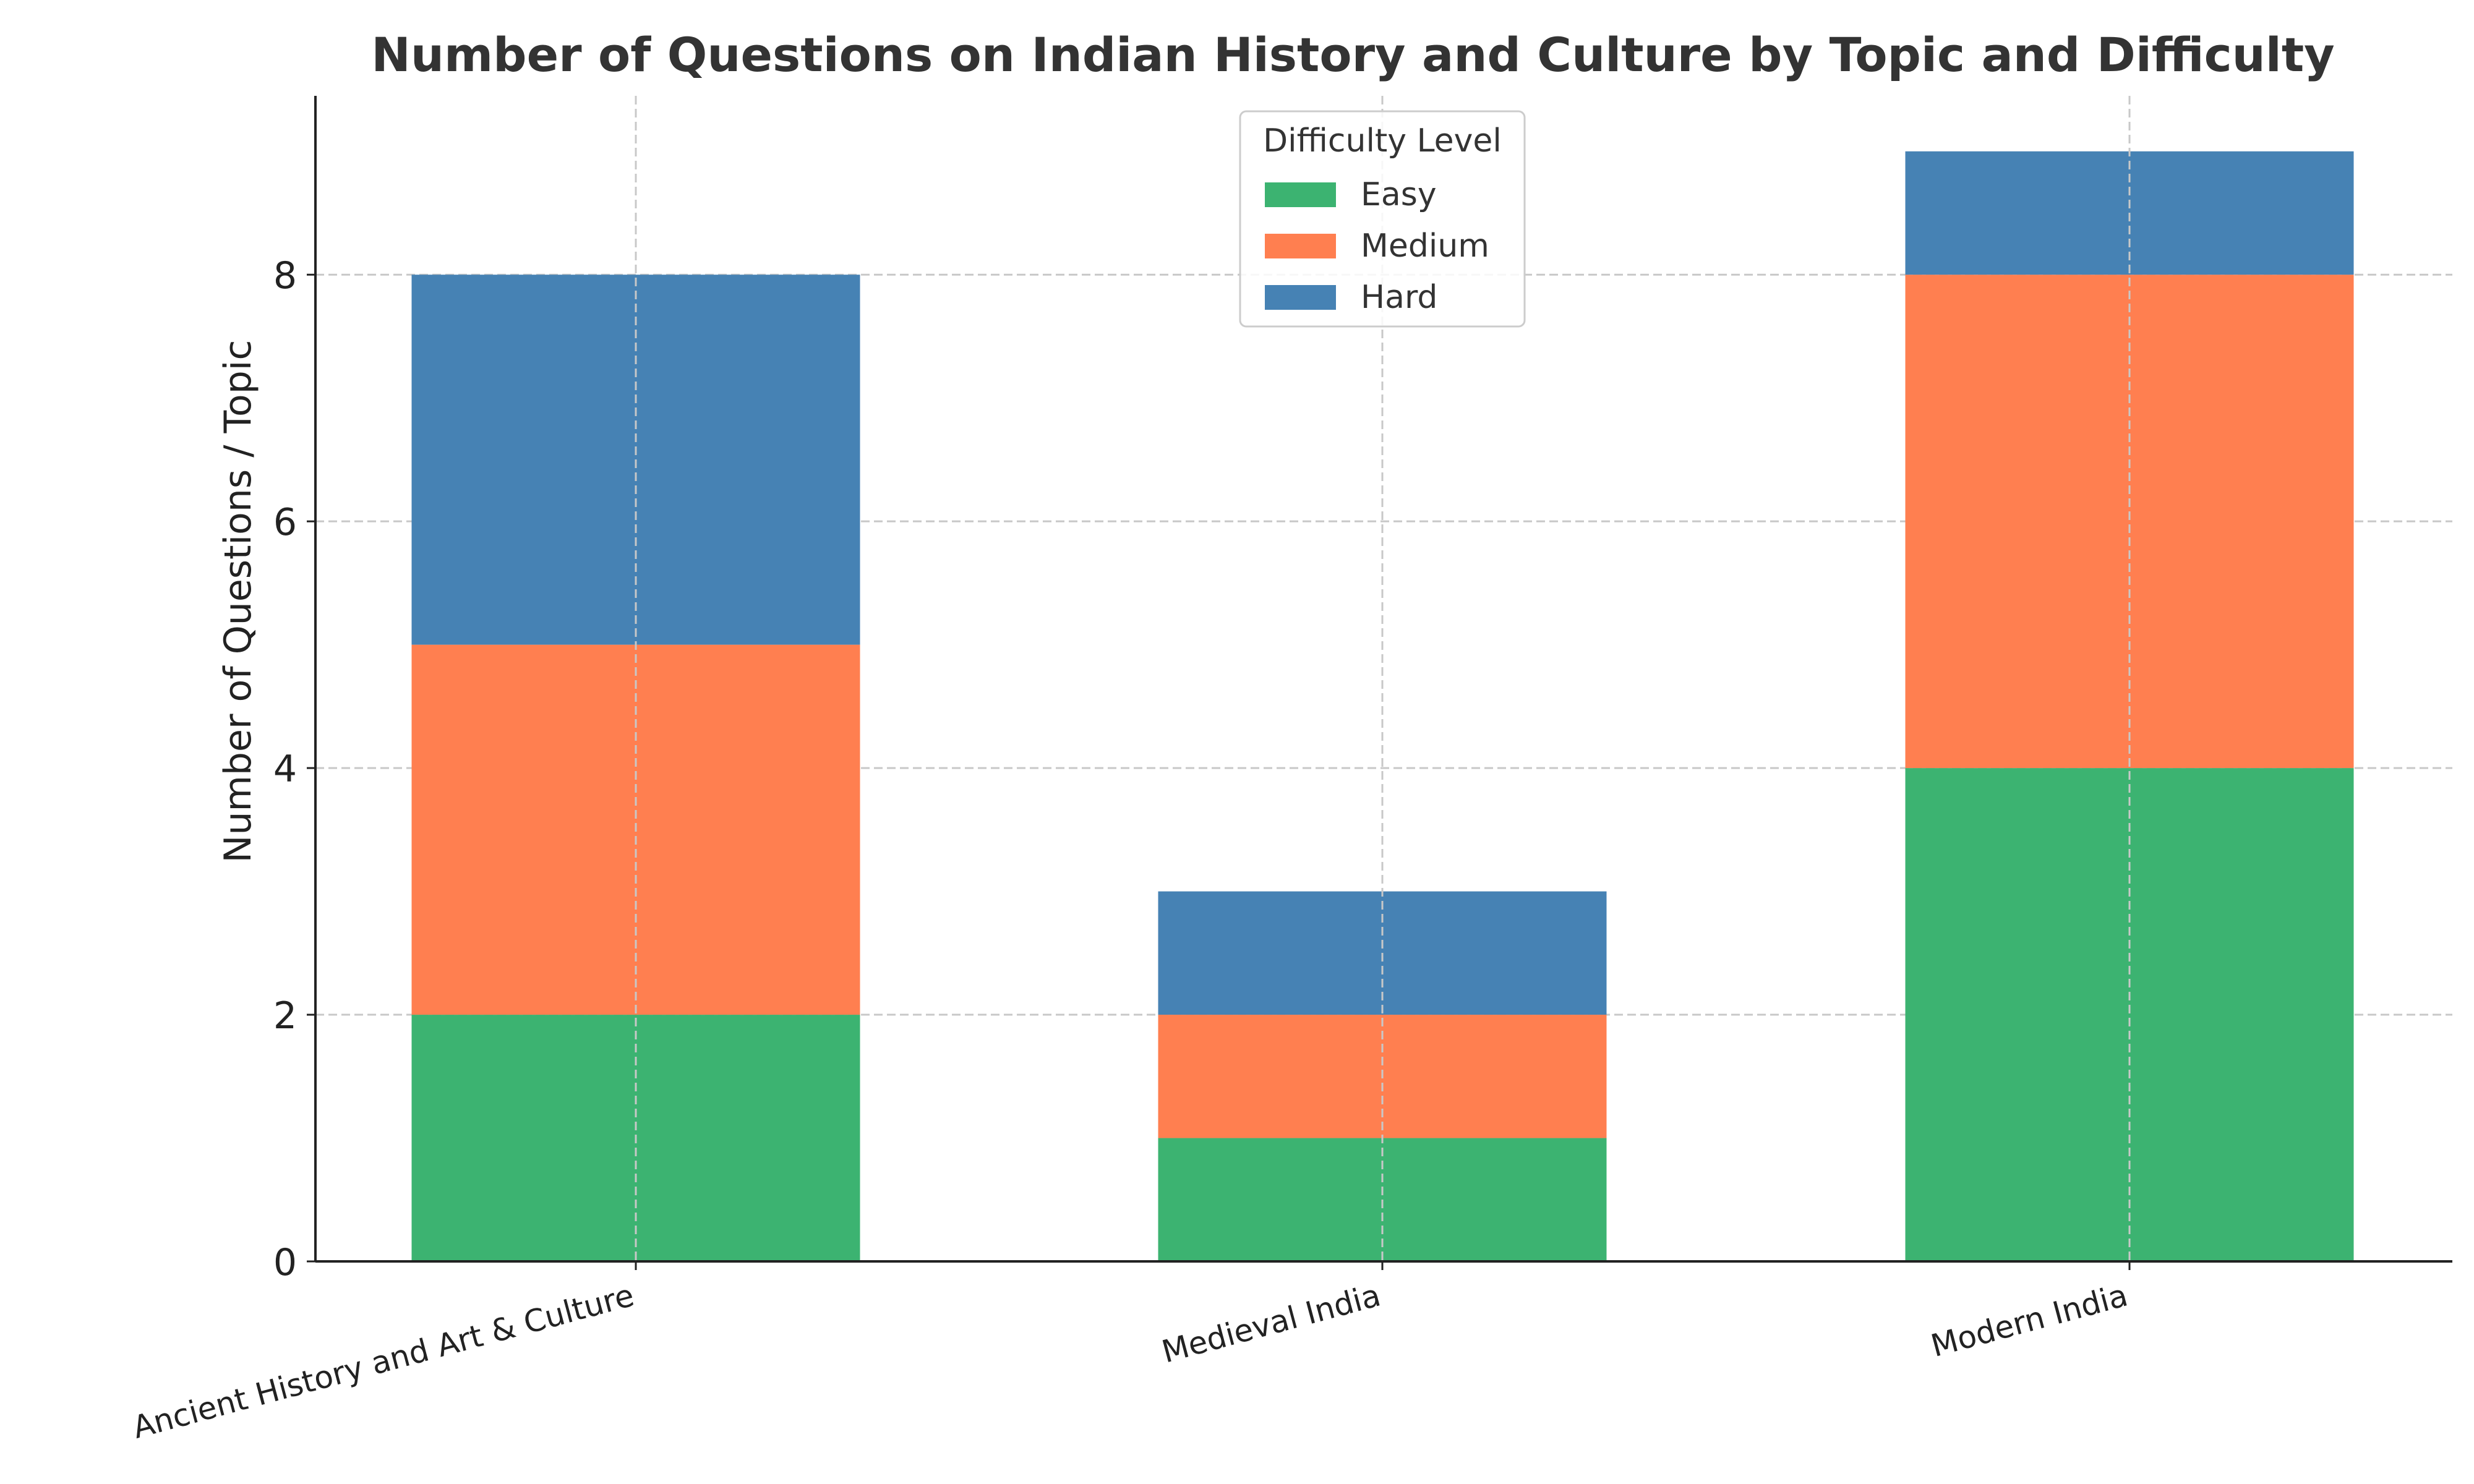 Image resolution: width=2474 pixels, height=1484 pixels. What do you see at coordinates (1382, 141) in the screenshot?
I see `legend-title: Difficulty Level` at bounding box center [1382, 141].